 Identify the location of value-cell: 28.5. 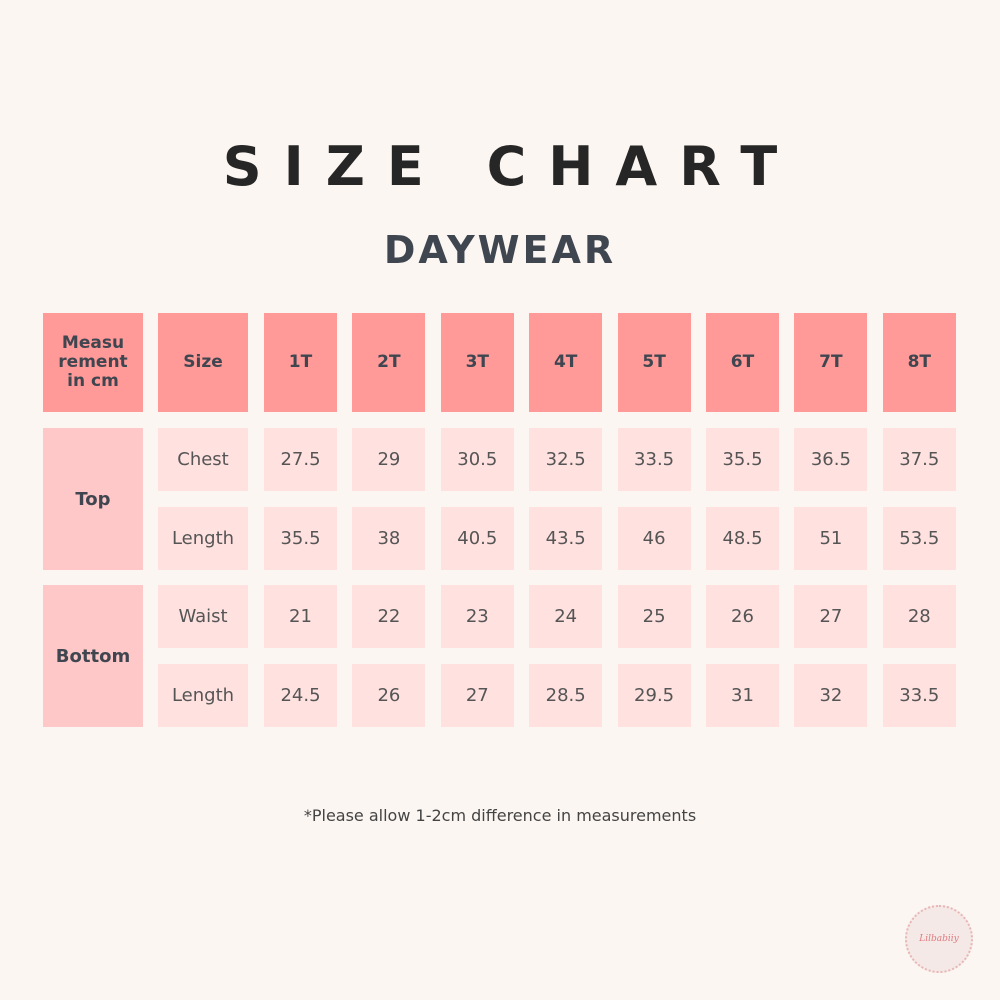
(566, 695).